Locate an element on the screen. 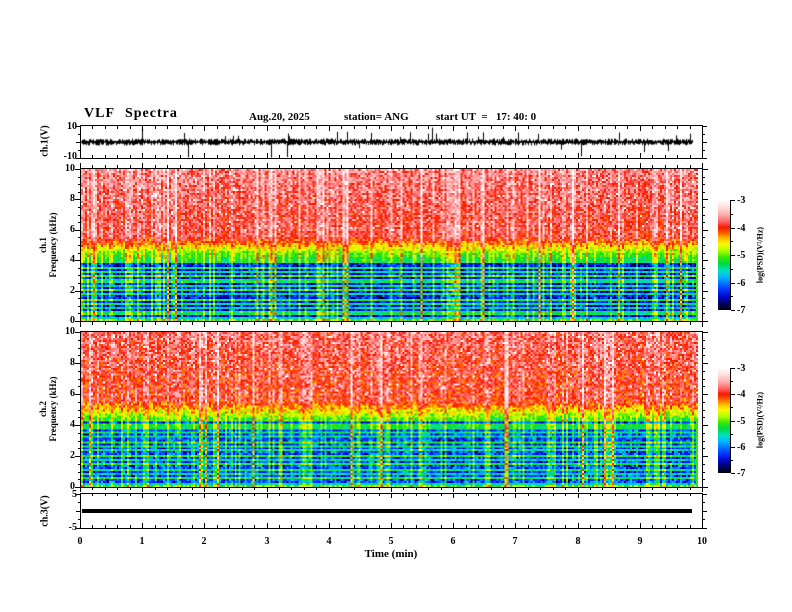  spec2-ylabel-channel: ch.2 is located at coordinates (43, 409).